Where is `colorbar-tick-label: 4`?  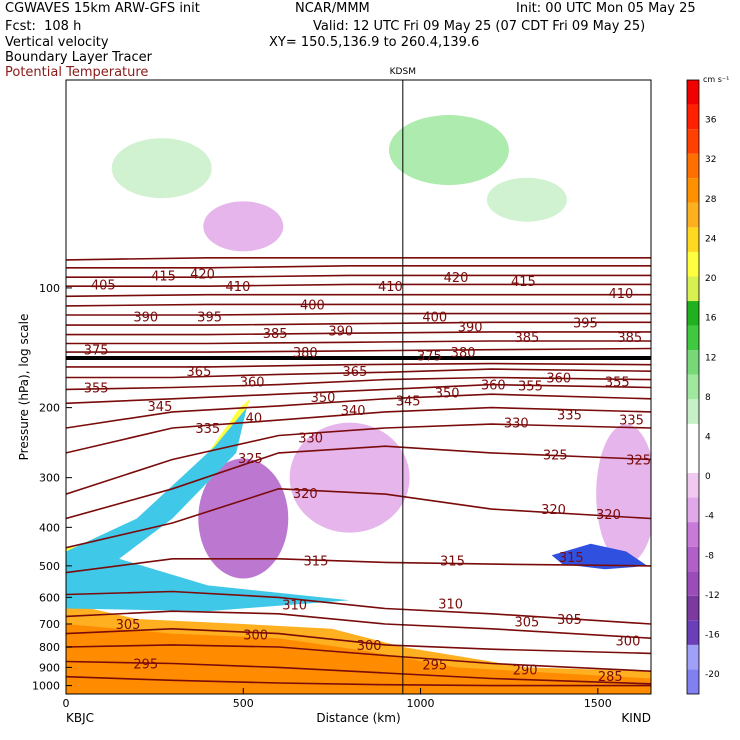 colorbar-tick-label: 4 is located at coordinates (708, 438).